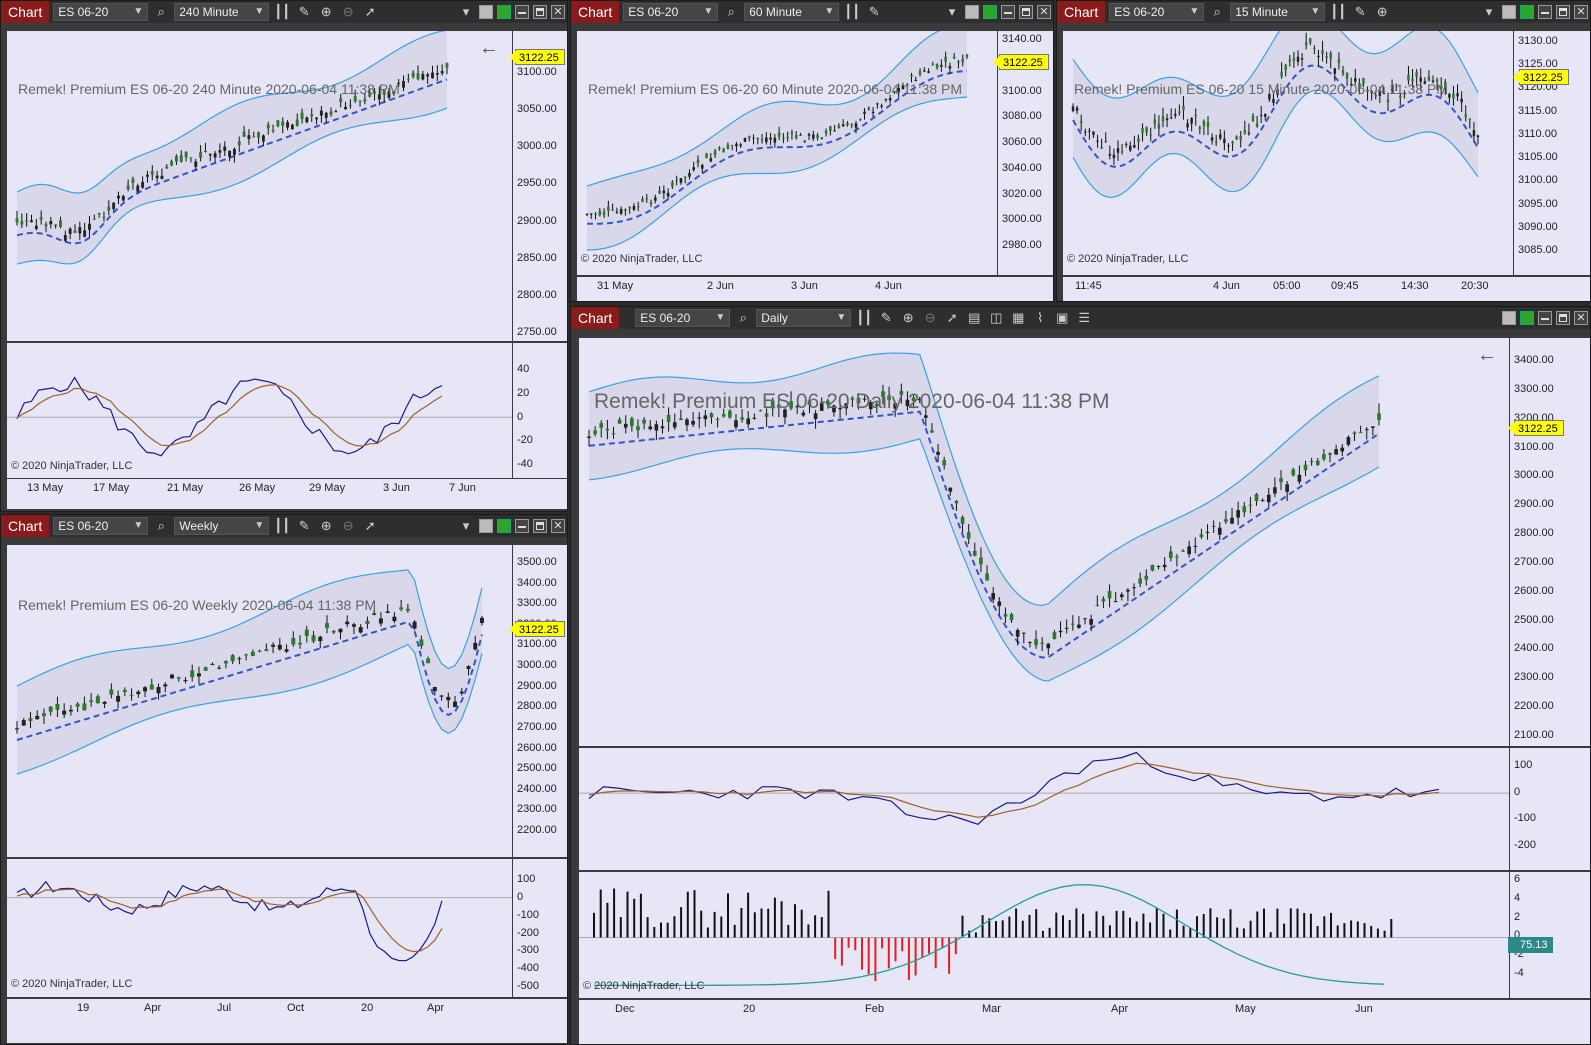 This screenshot has height=1045, width=1591. What do you see at coordinates (540, 410) in the screenshot?
I see `oscillator-axis: 40 20 0 -20 -40` at bounding box center [540, 410].